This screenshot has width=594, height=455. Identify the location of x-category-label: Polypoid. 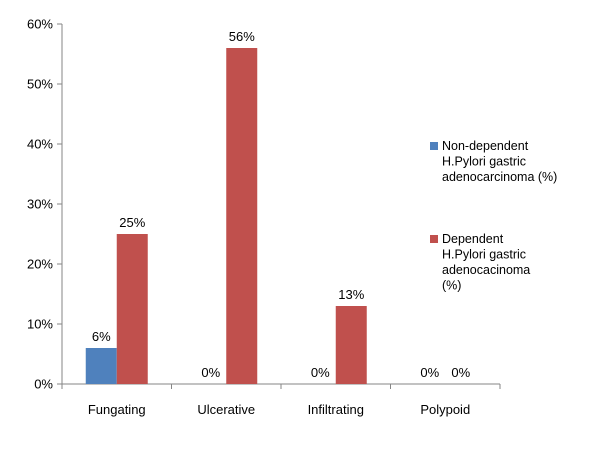
(445, 409).